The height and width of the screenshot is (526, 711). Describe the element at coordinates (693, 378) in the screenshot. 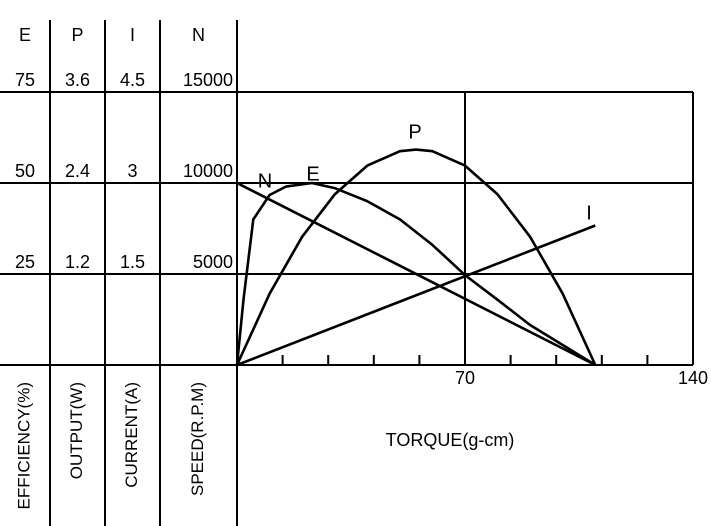

I see `x-tick-label: 140` at that location.